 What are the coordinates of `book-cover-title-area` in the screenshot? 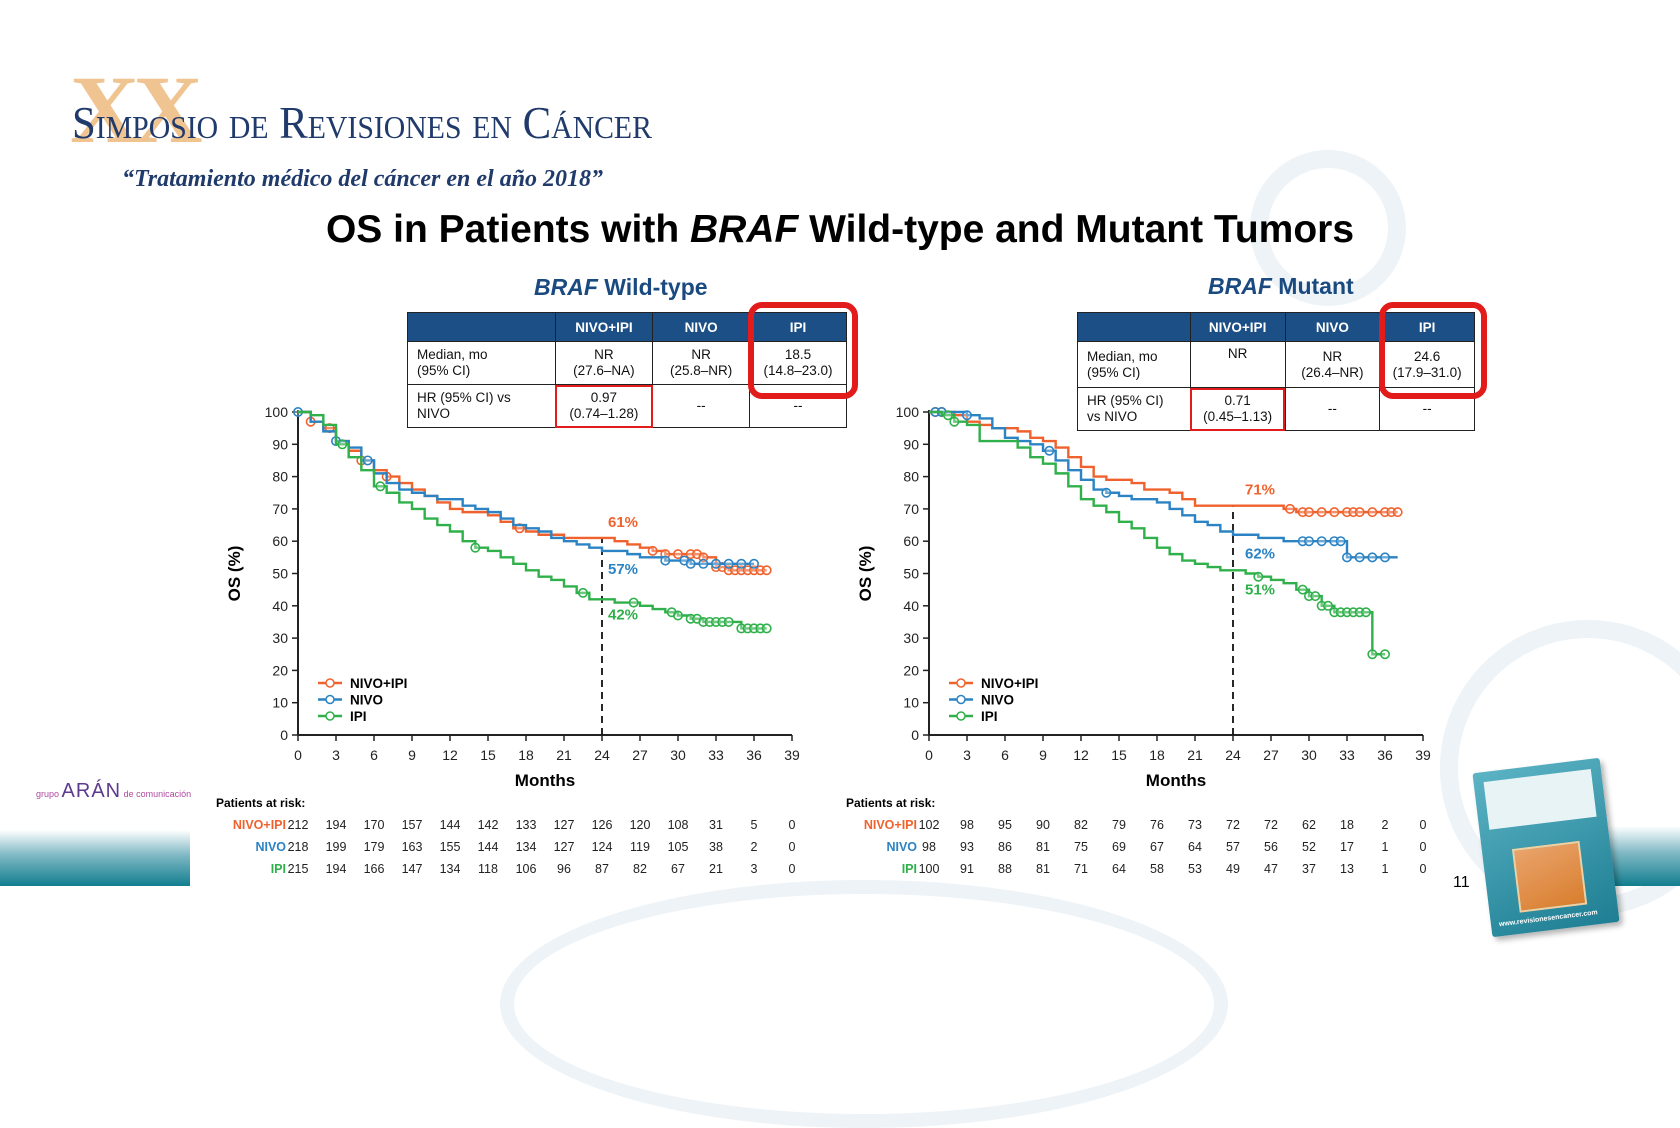 It's located at (1540, 799).